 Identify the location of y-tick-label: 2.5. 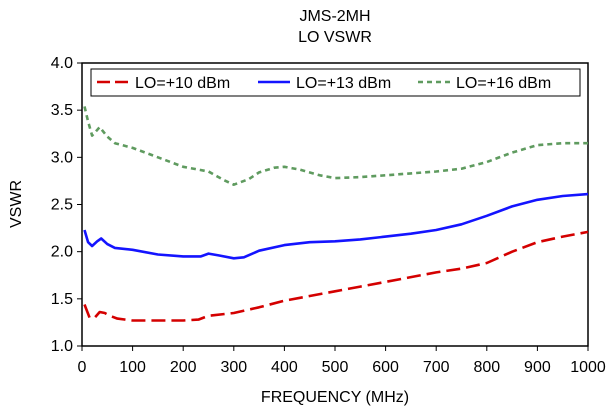
(62, 205).